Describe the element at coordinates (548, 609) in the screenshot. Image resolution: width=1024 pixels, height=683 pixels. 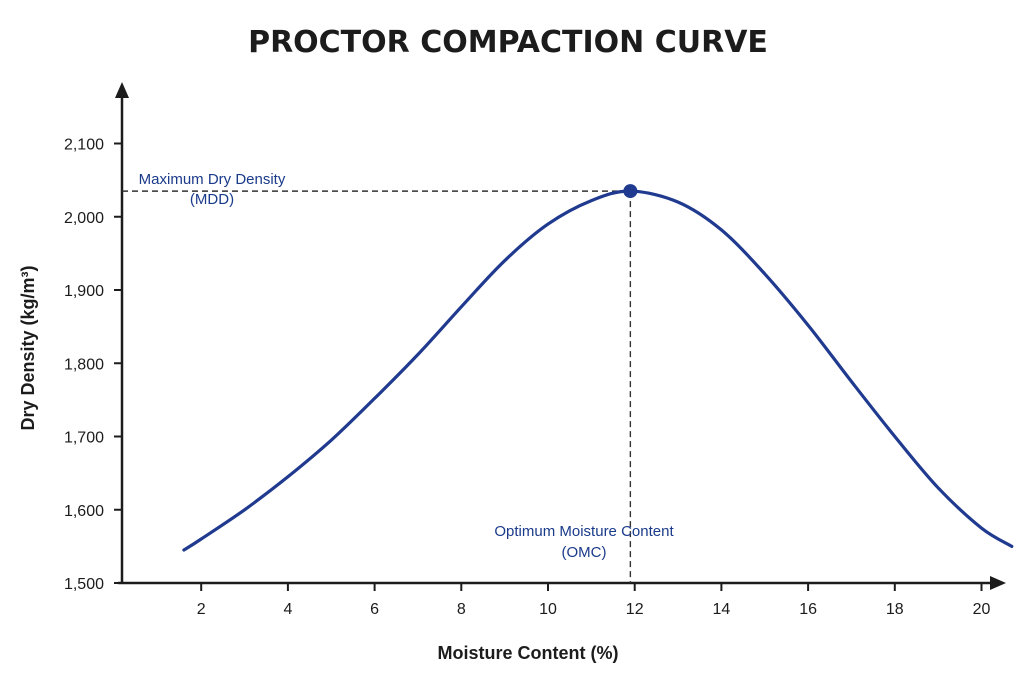
I see `x-tick-label: 10` at that location.